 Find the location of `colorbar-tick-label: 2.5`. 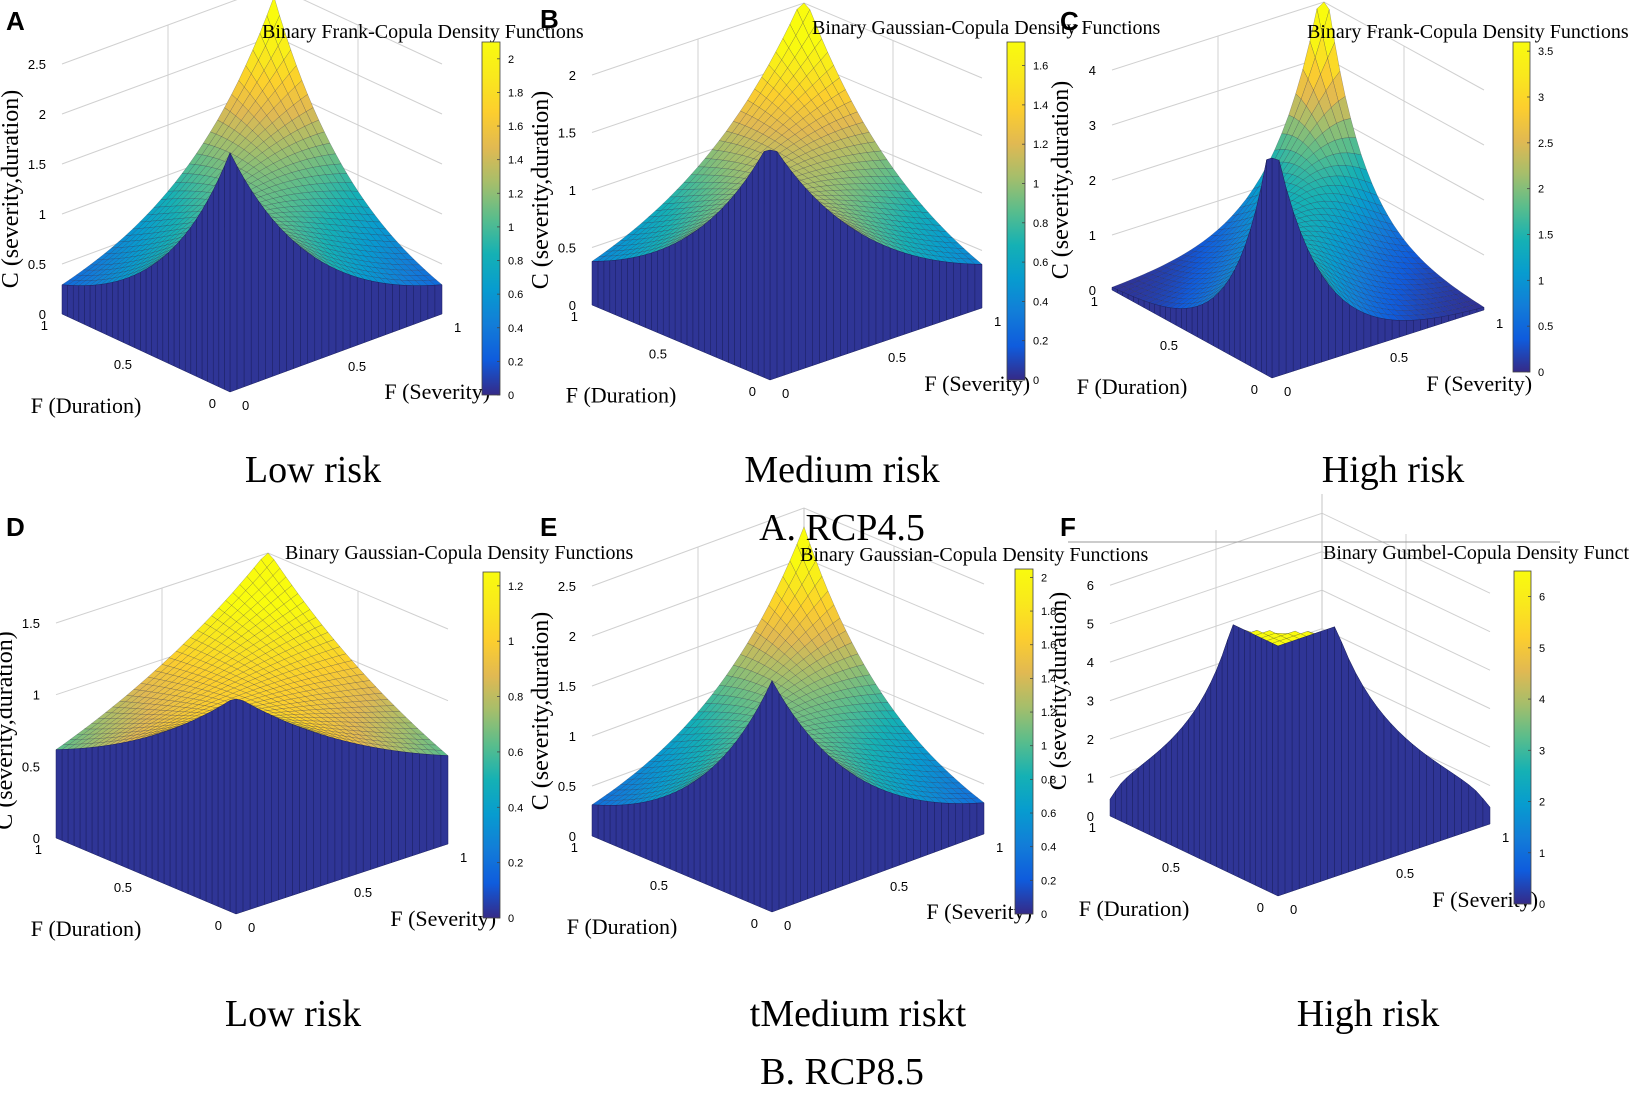

colorbar-tick-label: 2.5 is located at coordinates (1545, 144).